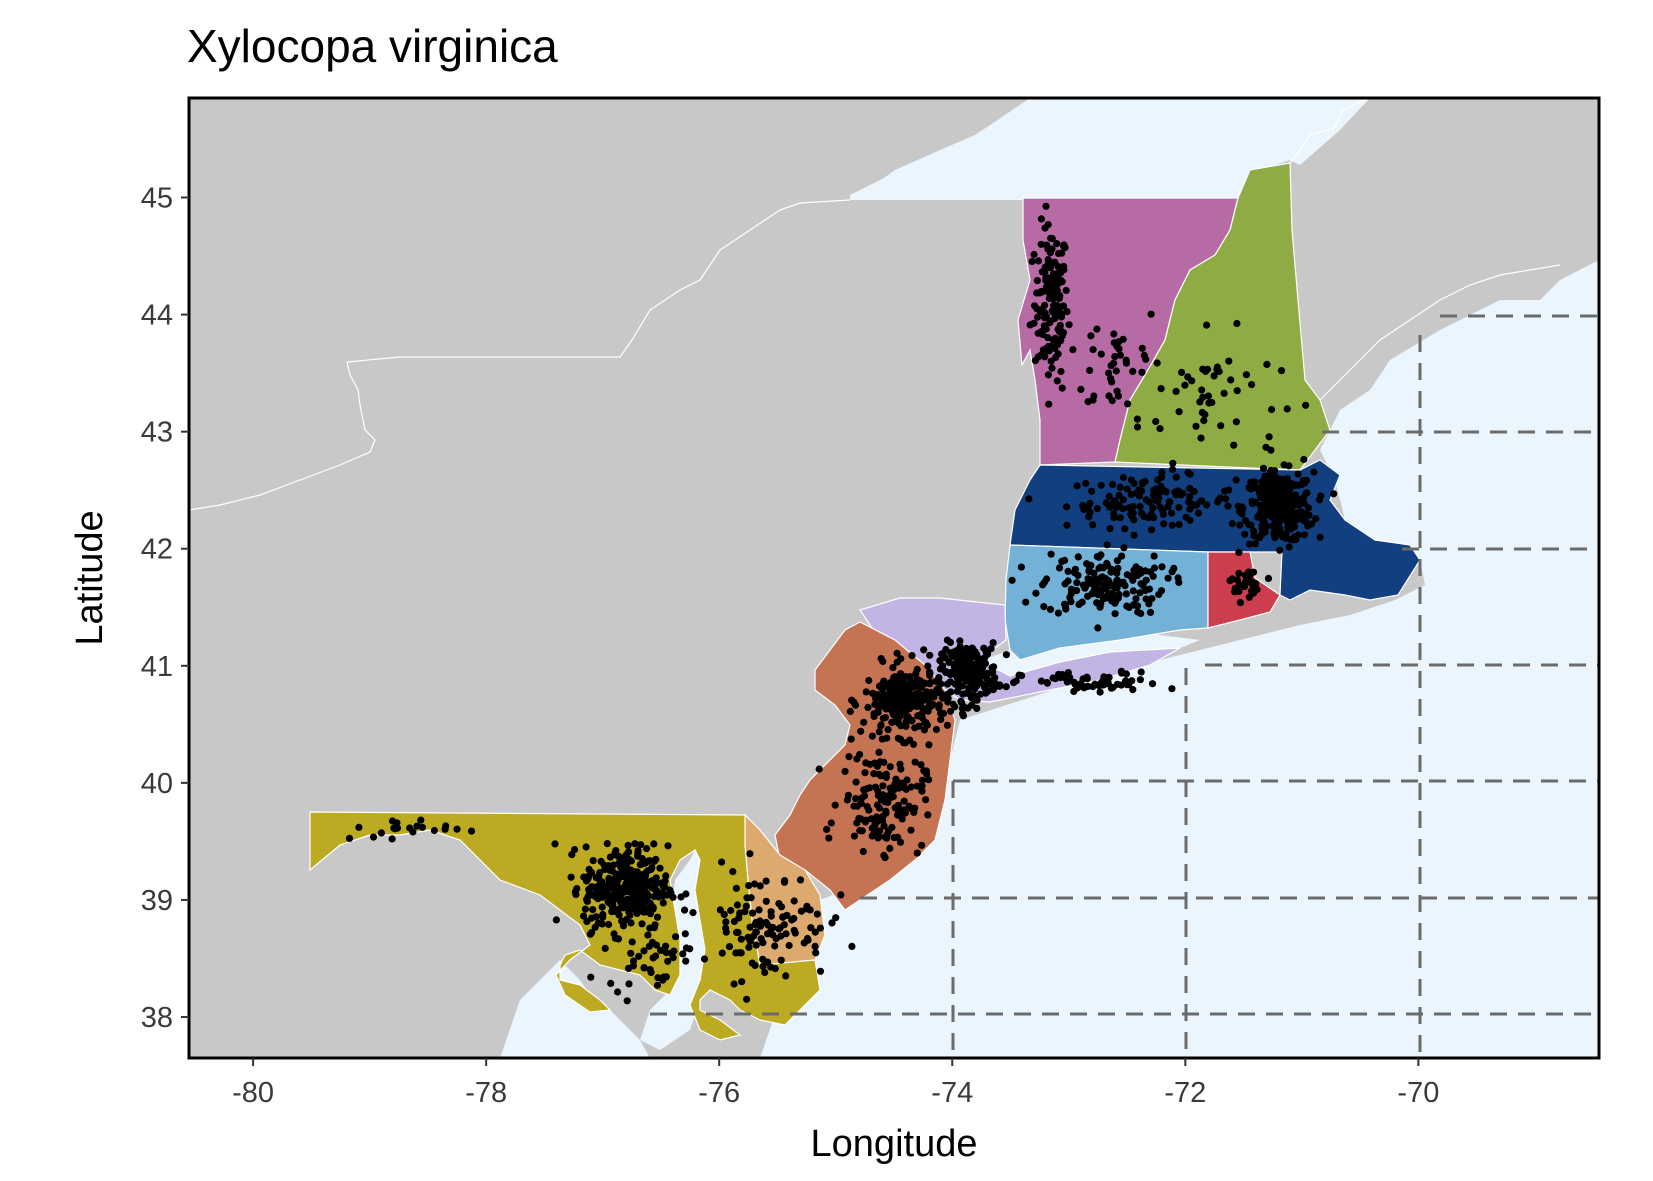 The image size is (1653, 1181). Describe the element at coordinates (520, 355) in the screenshot. I see `canada-us-border` at that location.